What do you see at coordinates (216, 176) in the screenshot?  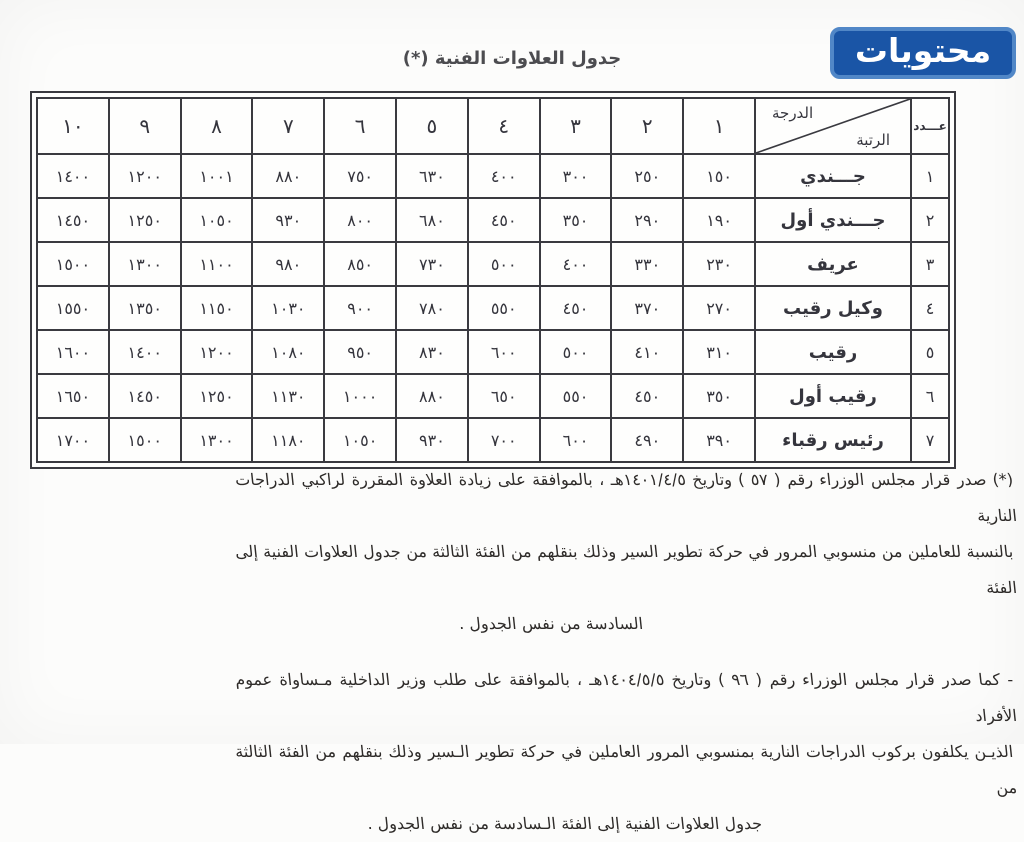 I see `value-cell: ١٠٠١` at bounding box center [216, 176].